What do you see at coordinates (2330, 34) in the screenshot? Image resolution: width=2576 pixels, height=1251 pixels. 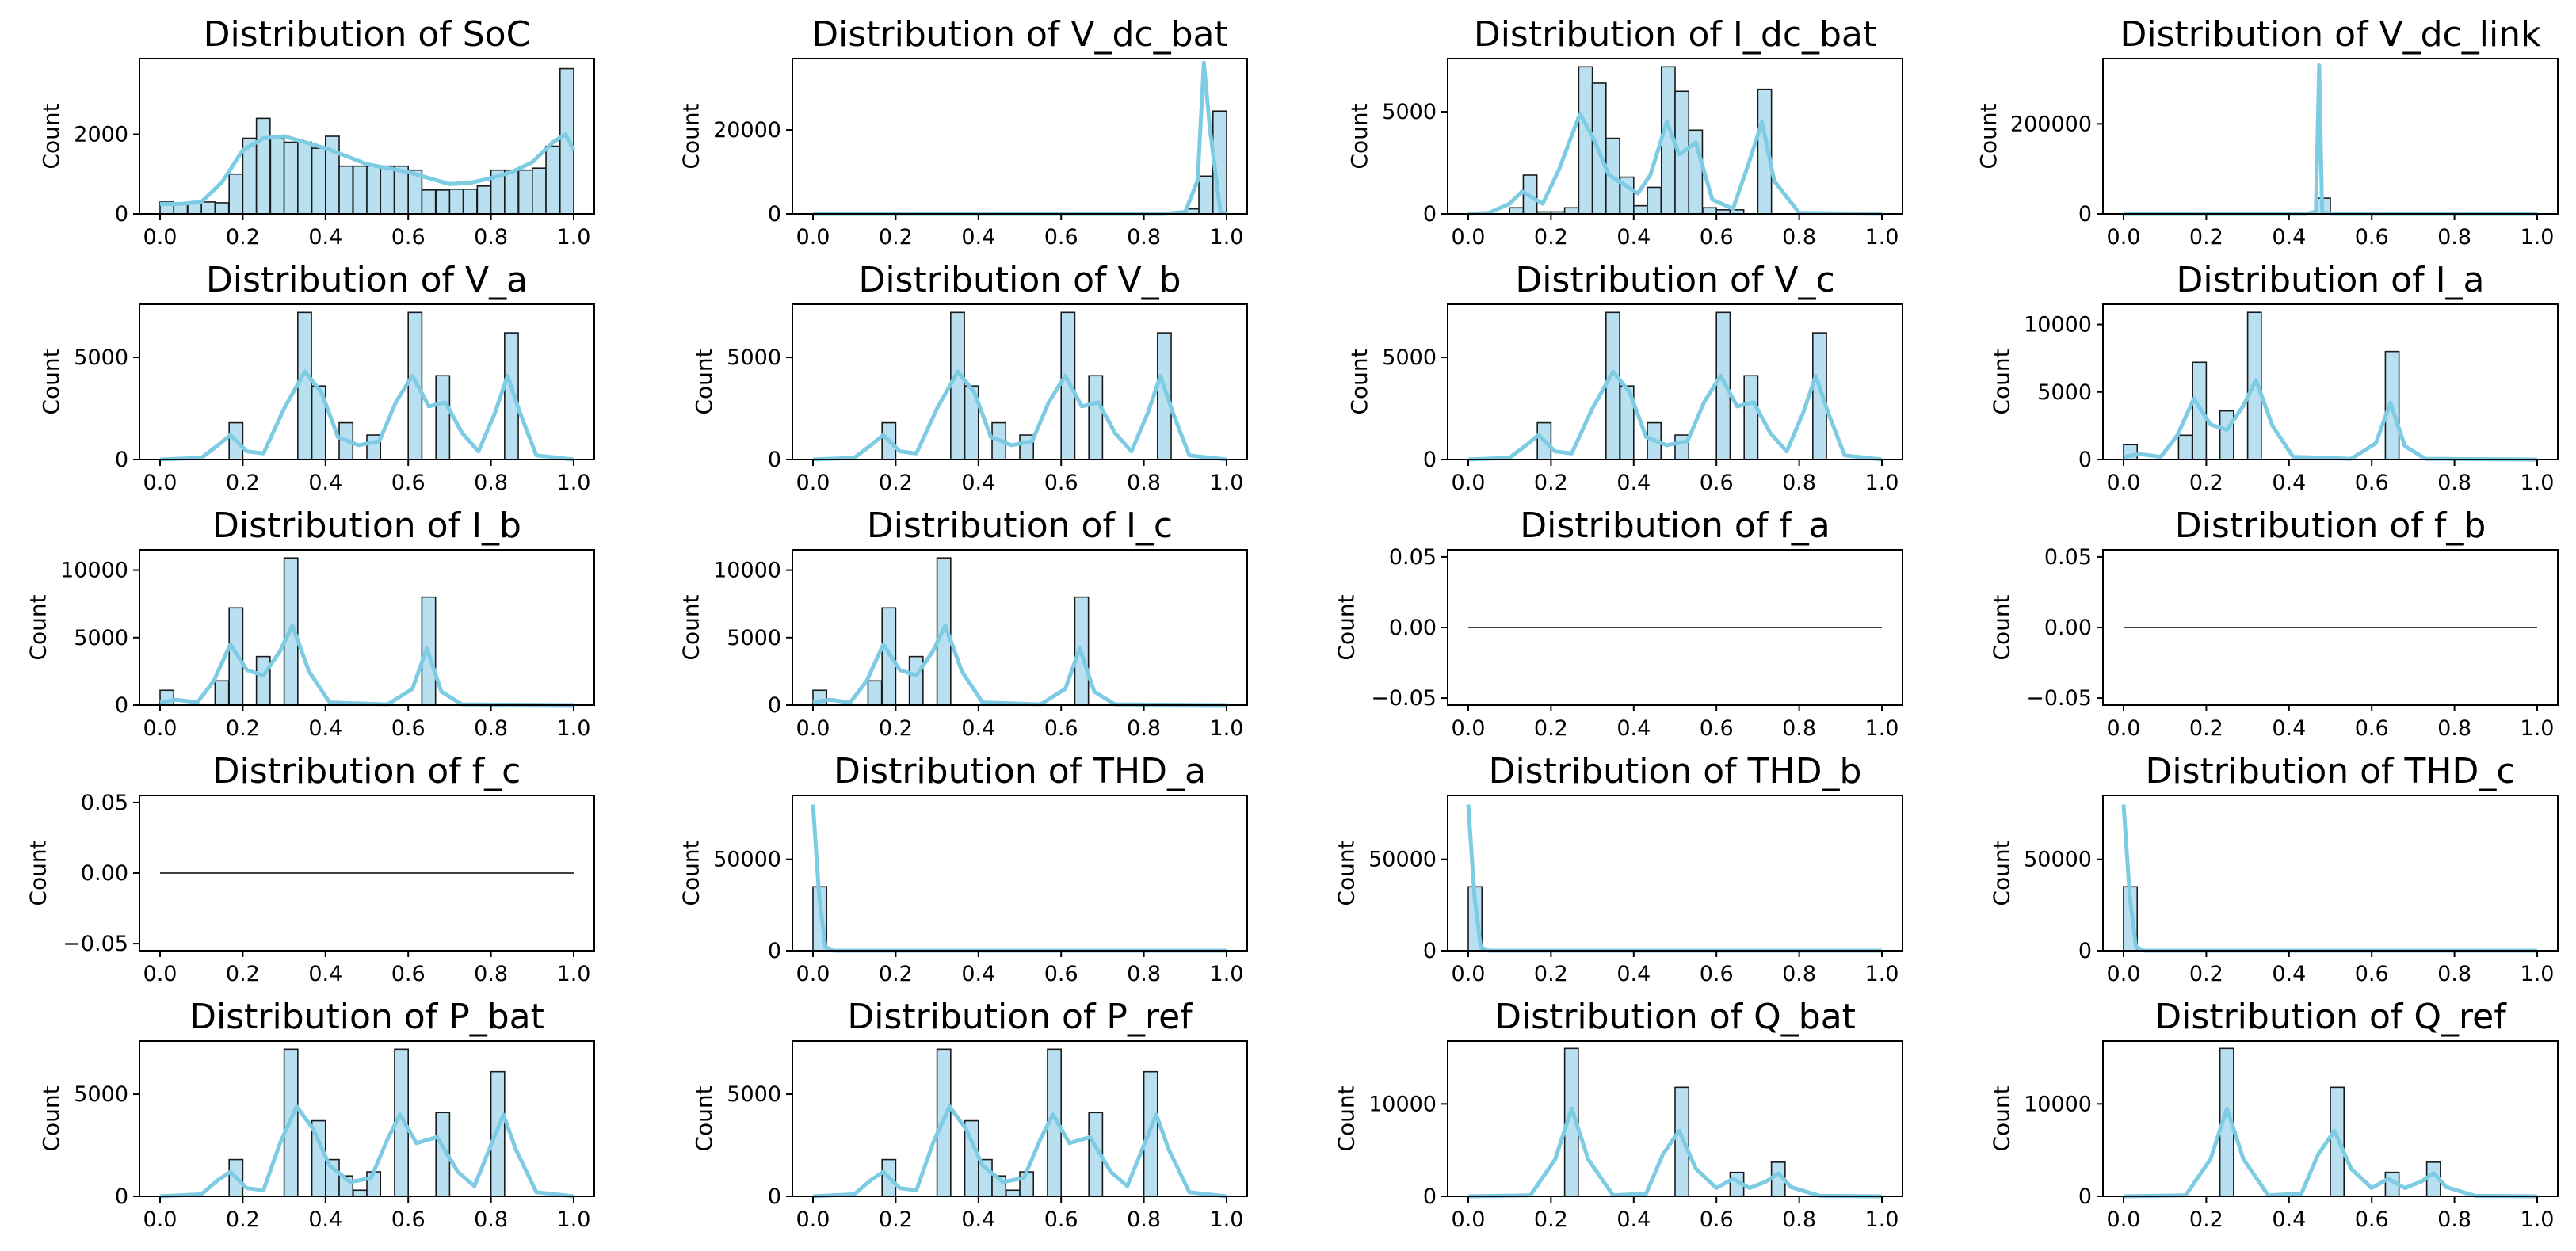 I see `panel-title: Distribution of V_dc_link` at bounding box center [2330, 34].